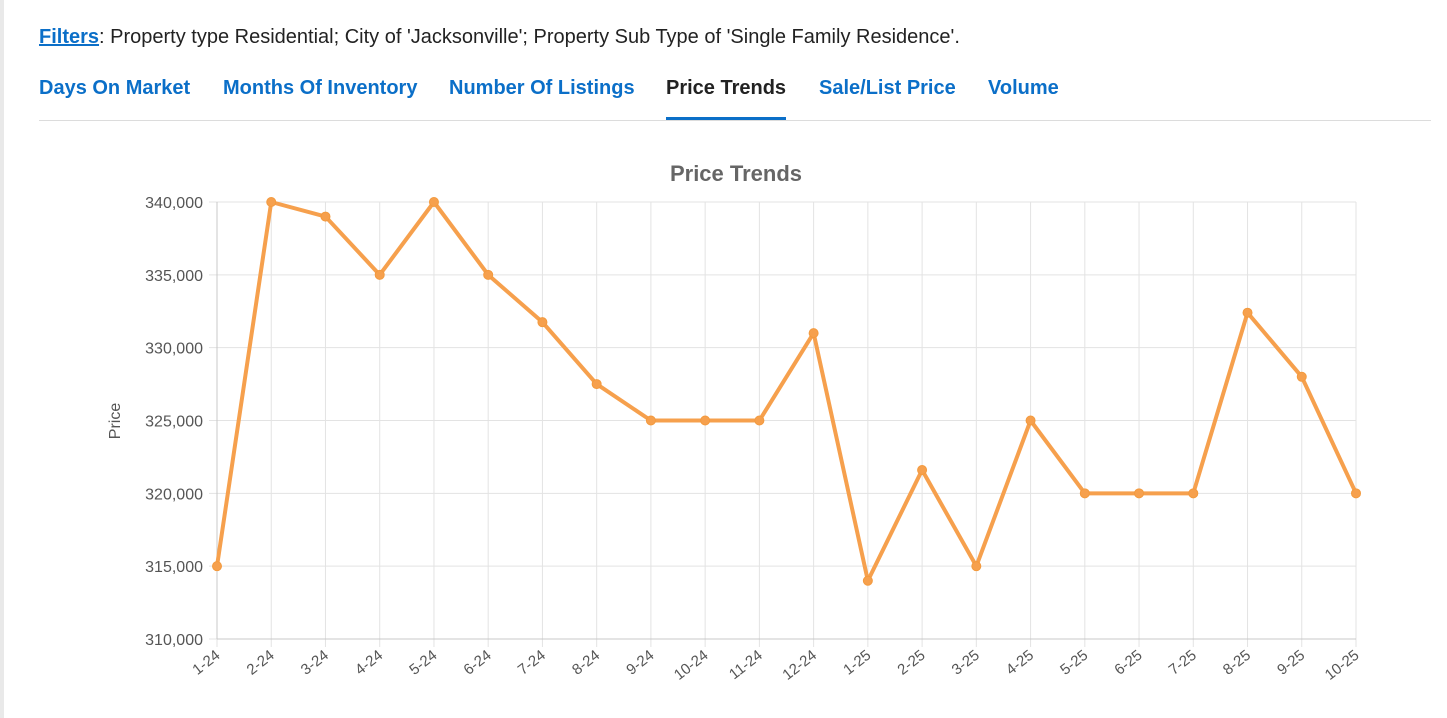  I want to click on x-tick-label: 4-25, so click(1020, 663).